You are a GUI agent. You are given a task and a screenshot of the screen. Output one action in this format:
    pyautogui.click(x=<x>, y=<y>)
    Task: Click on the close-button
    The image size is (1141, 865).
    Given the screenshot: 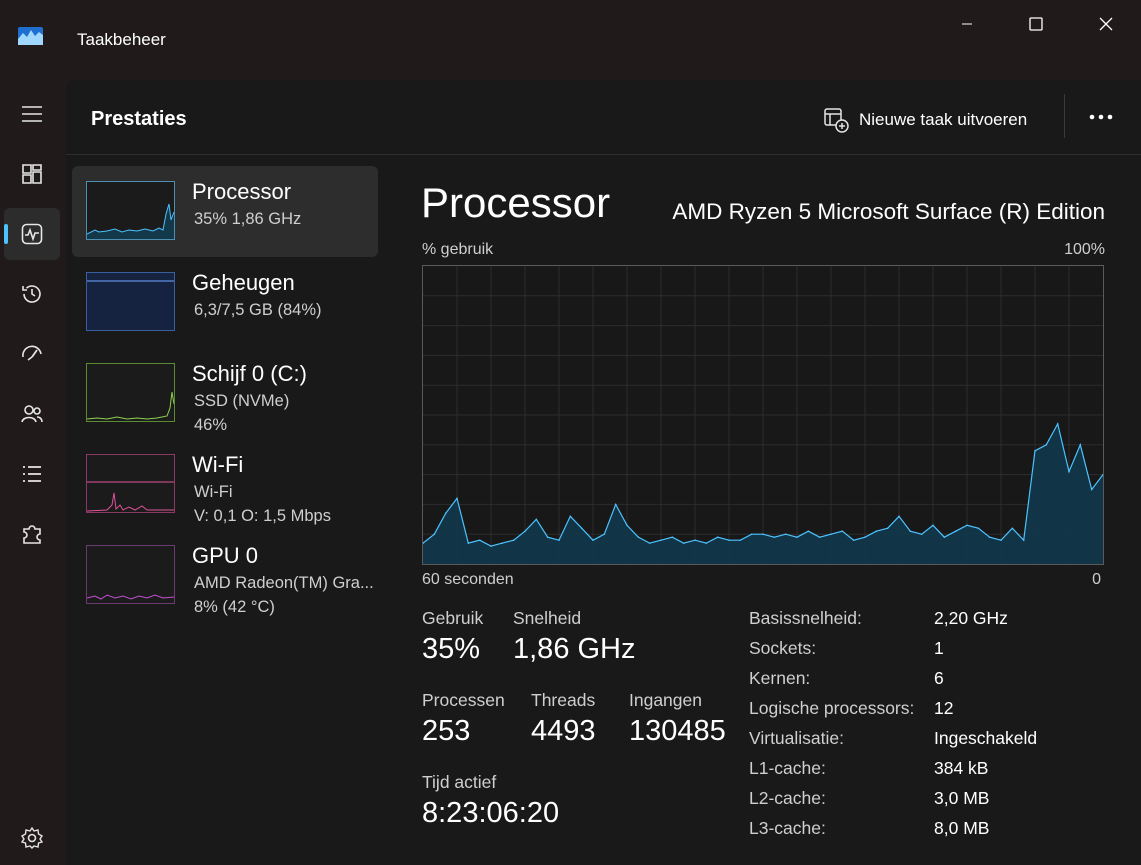 What is the action you would take?
    pyautogui.click(x=1106, y=24)
    